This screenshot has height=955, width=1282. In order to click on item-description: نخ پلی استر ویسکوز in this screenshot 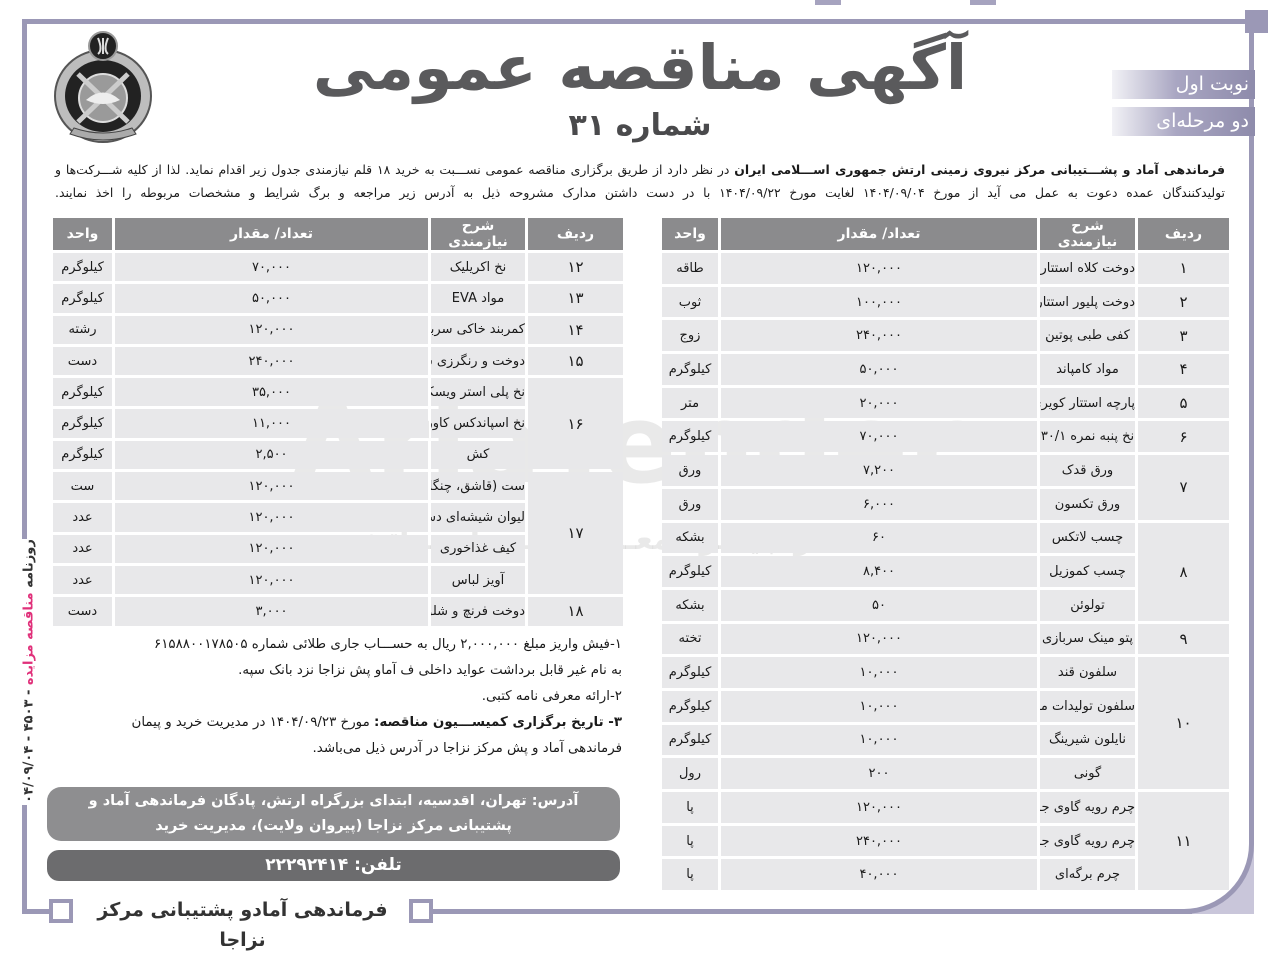, I will do `click(478, 392)`.